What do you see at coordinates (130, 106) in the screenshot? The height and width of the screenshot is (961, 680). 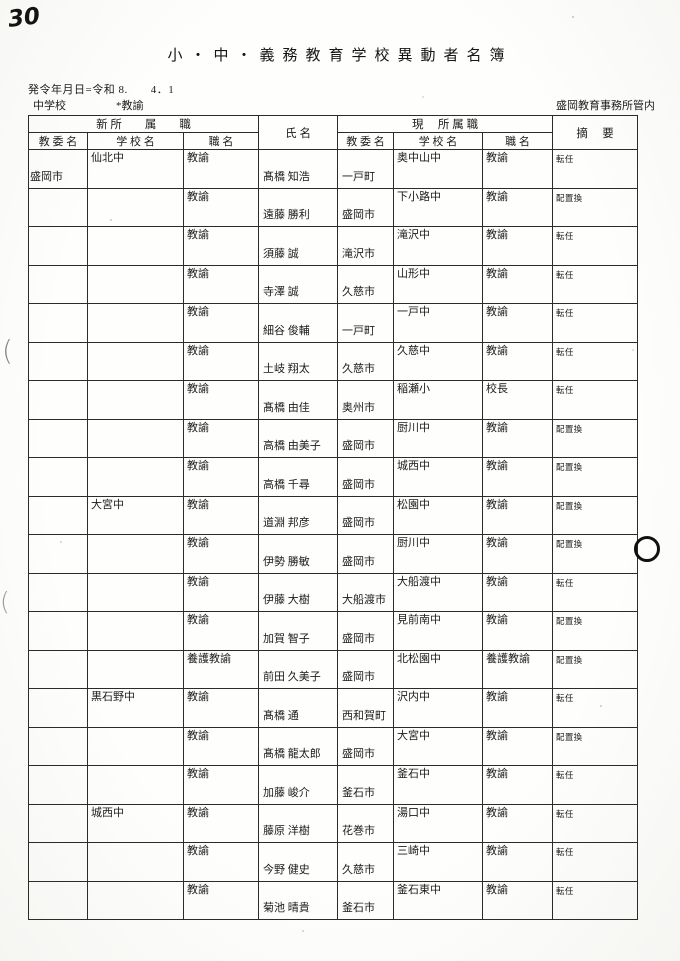 I see `asterisk-note: *教諭` at bounding box center [130, 106].